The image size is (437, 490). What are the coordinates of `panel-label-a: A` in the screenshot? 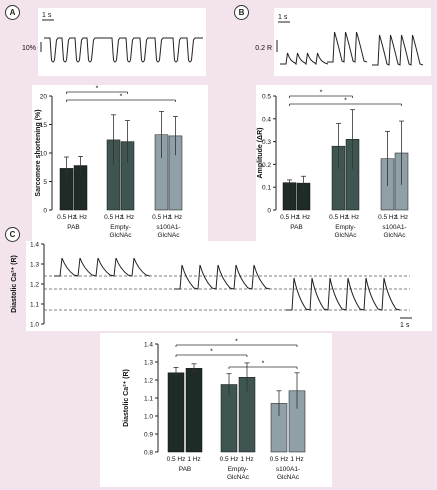 It's located at (12, 12).